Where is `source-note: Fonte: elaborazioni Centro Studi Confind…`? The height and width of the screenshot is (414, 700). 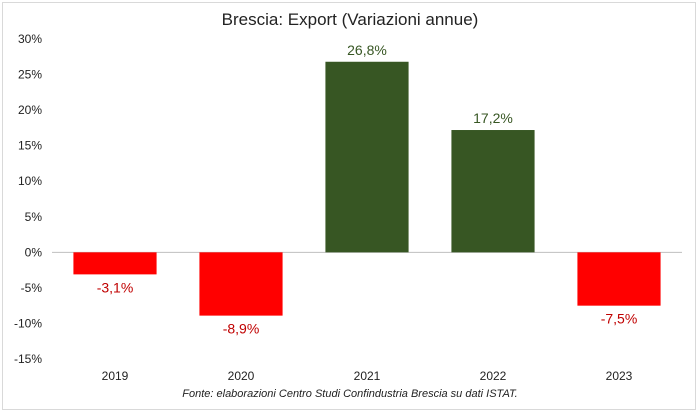
source-note: Fonte: elaborazioni Centro Studi Confind… is located at coordinates (350, 394).